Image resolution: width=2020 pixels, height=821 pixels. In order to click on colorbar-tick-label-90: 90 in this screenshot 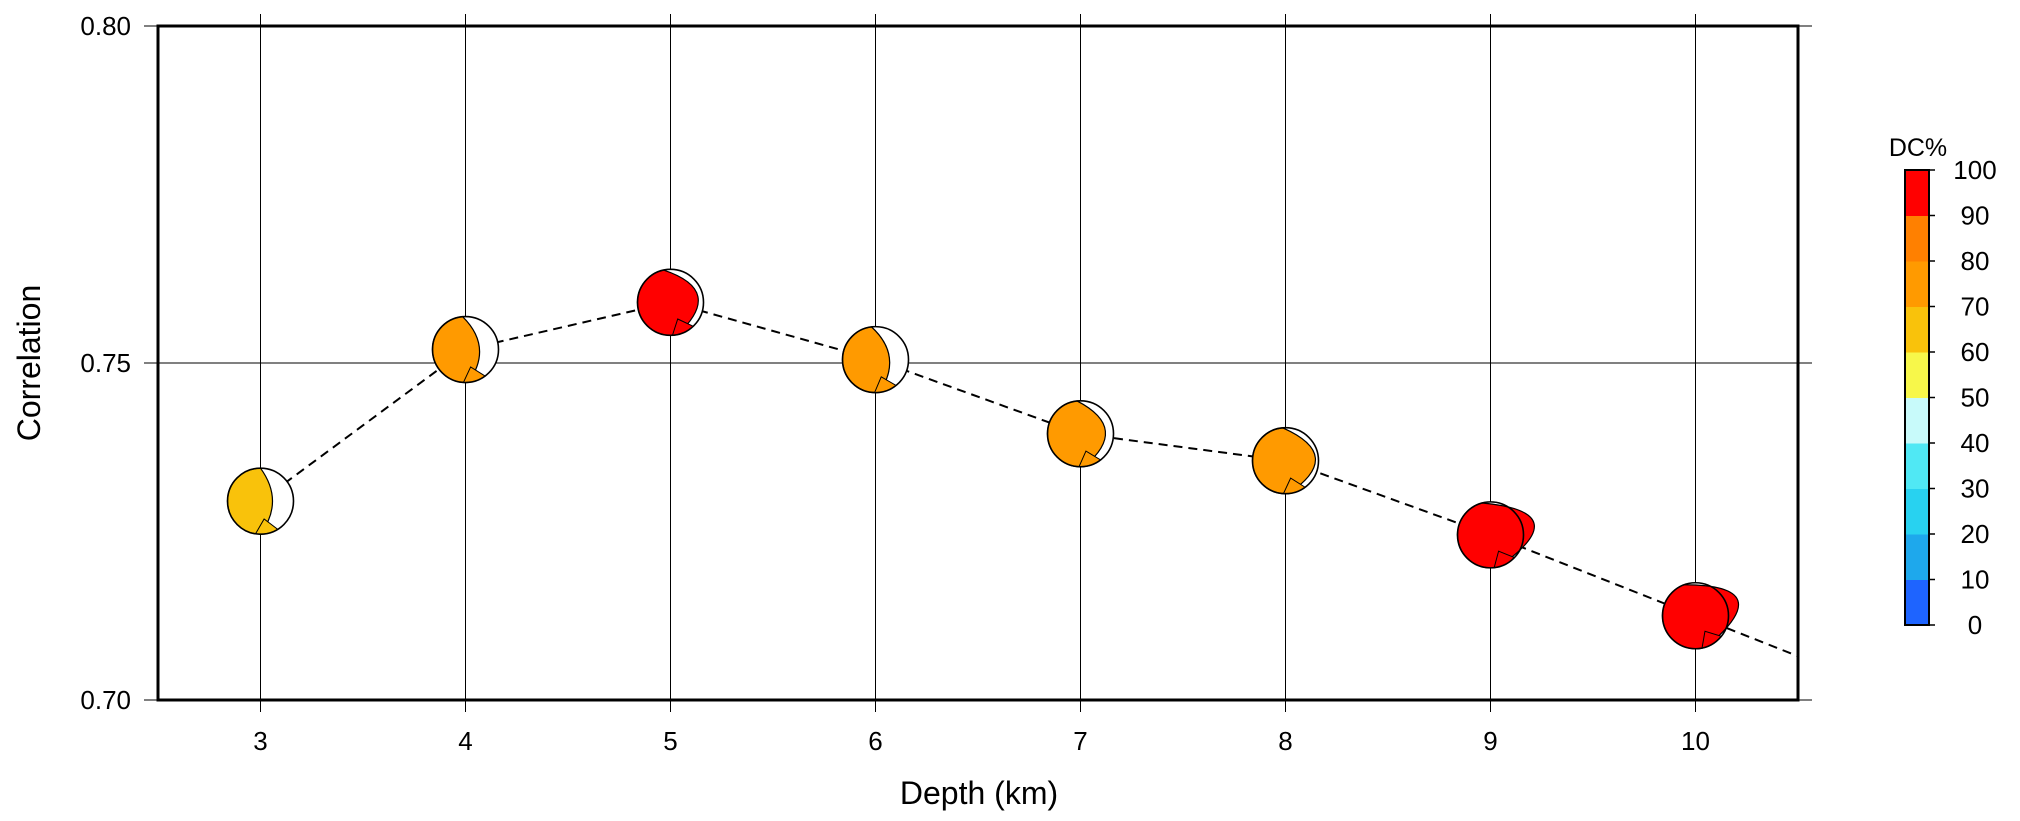, I will do `click(1975, 216)`.